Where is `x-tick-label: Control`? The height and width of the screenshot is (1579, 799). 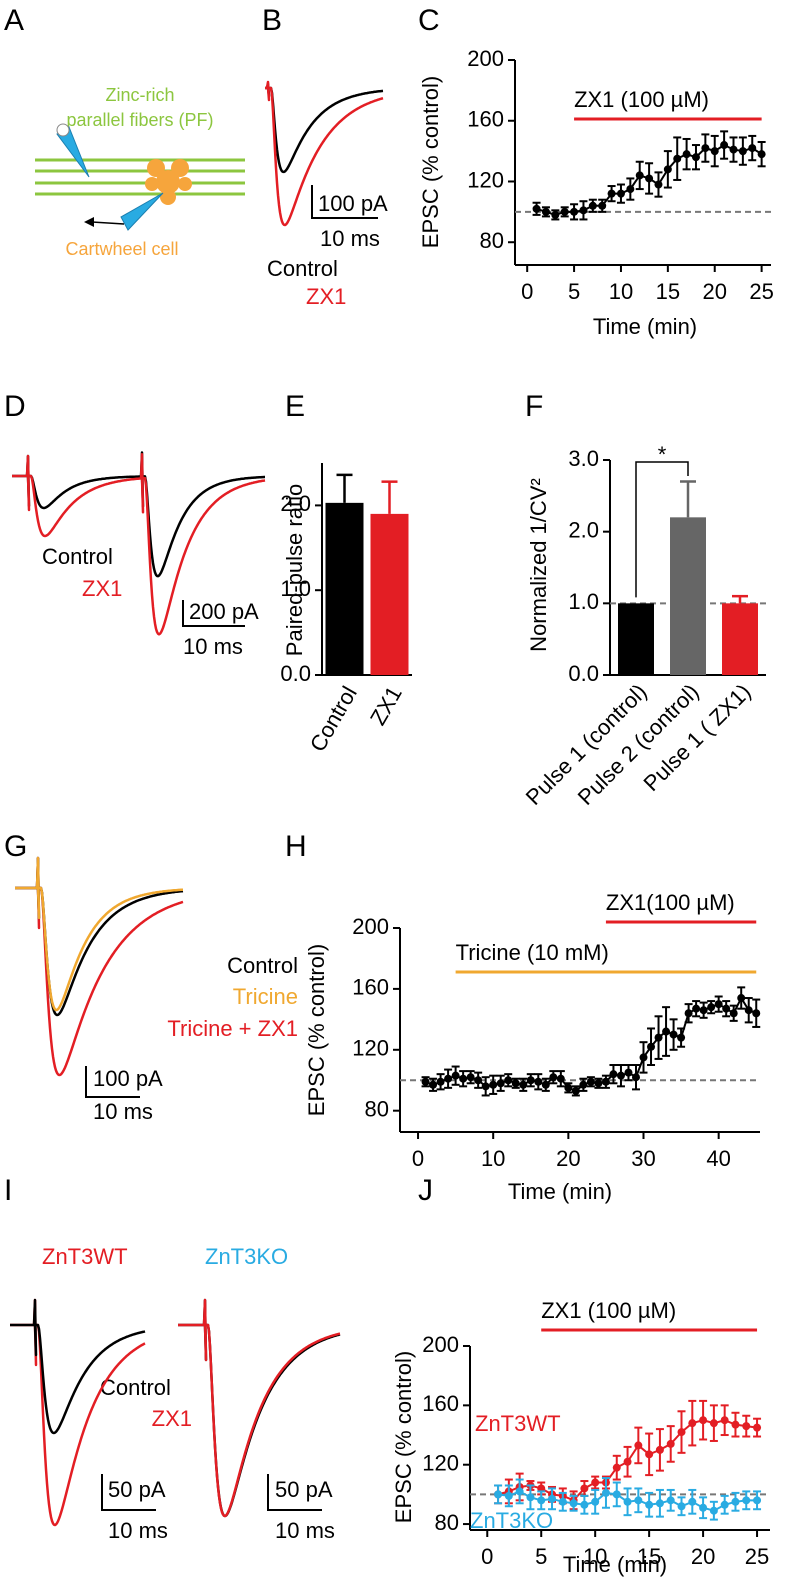 x-tick-label: Control is located at coordinates (333, 719).